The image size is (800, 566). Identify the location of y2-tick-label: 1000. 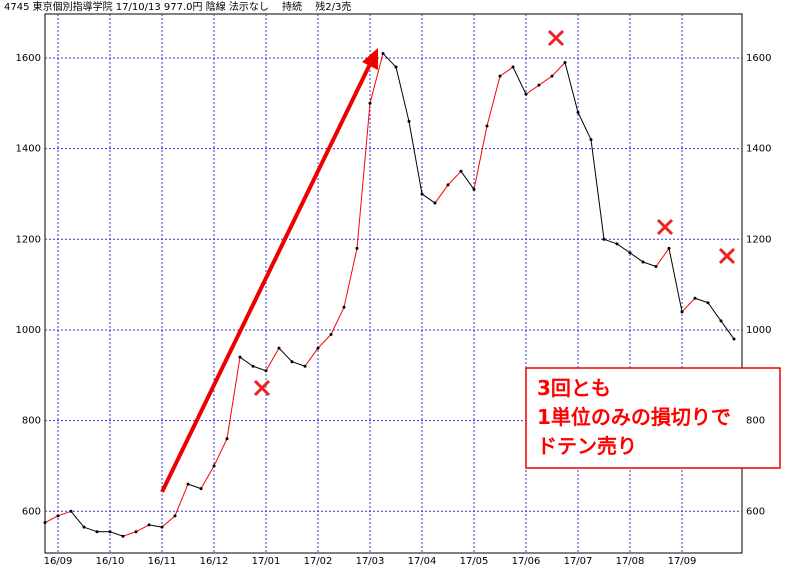
(758, 330).